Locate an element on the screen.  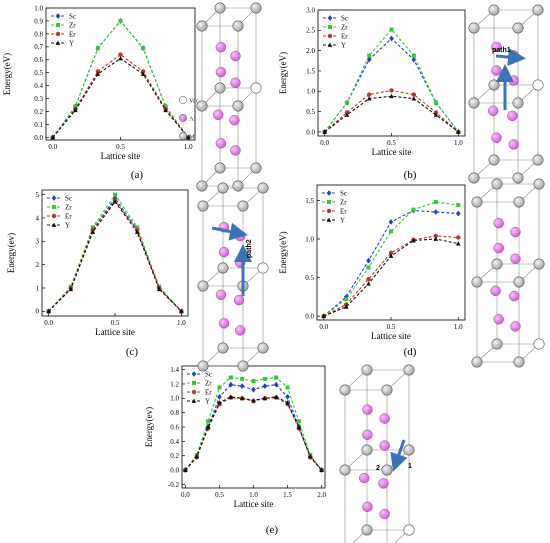
series-line-y is located at coordinates (391, 277).